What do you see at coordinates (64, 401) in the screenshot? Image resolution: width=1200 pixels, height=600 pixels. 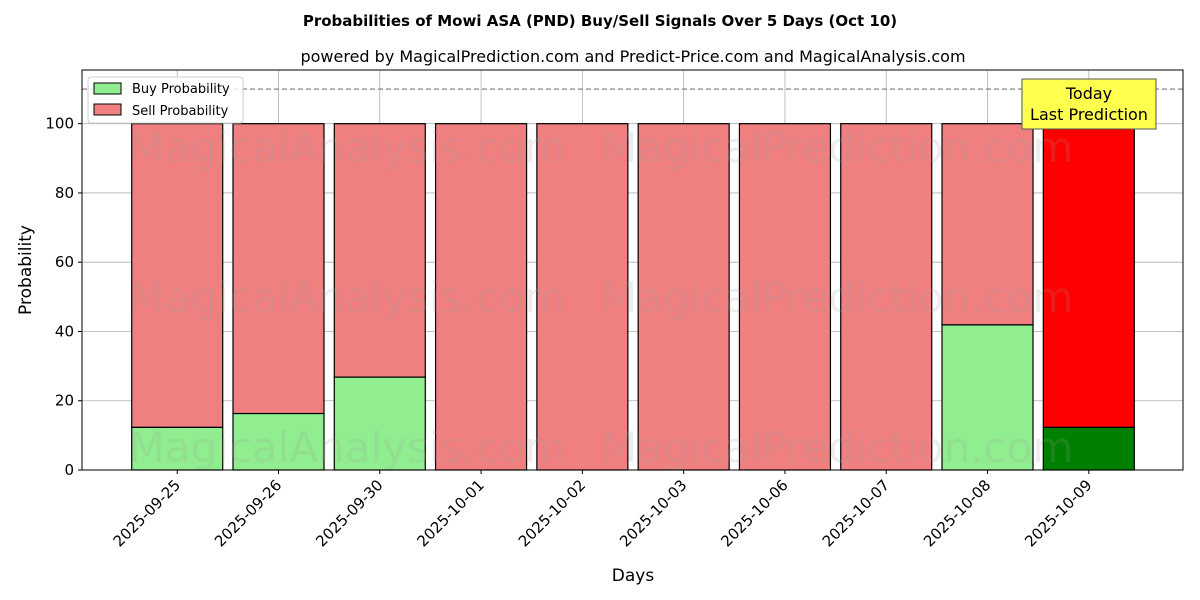 I see `y-tick-label: 20` at bounding box center [64, 401].